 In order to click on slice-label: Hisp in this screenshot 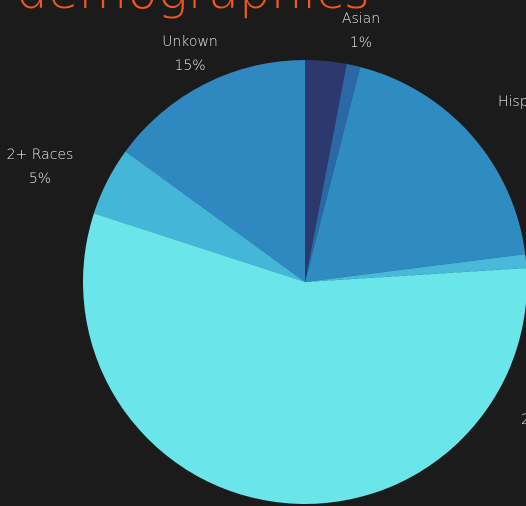, I will do `click(512, 102)`.